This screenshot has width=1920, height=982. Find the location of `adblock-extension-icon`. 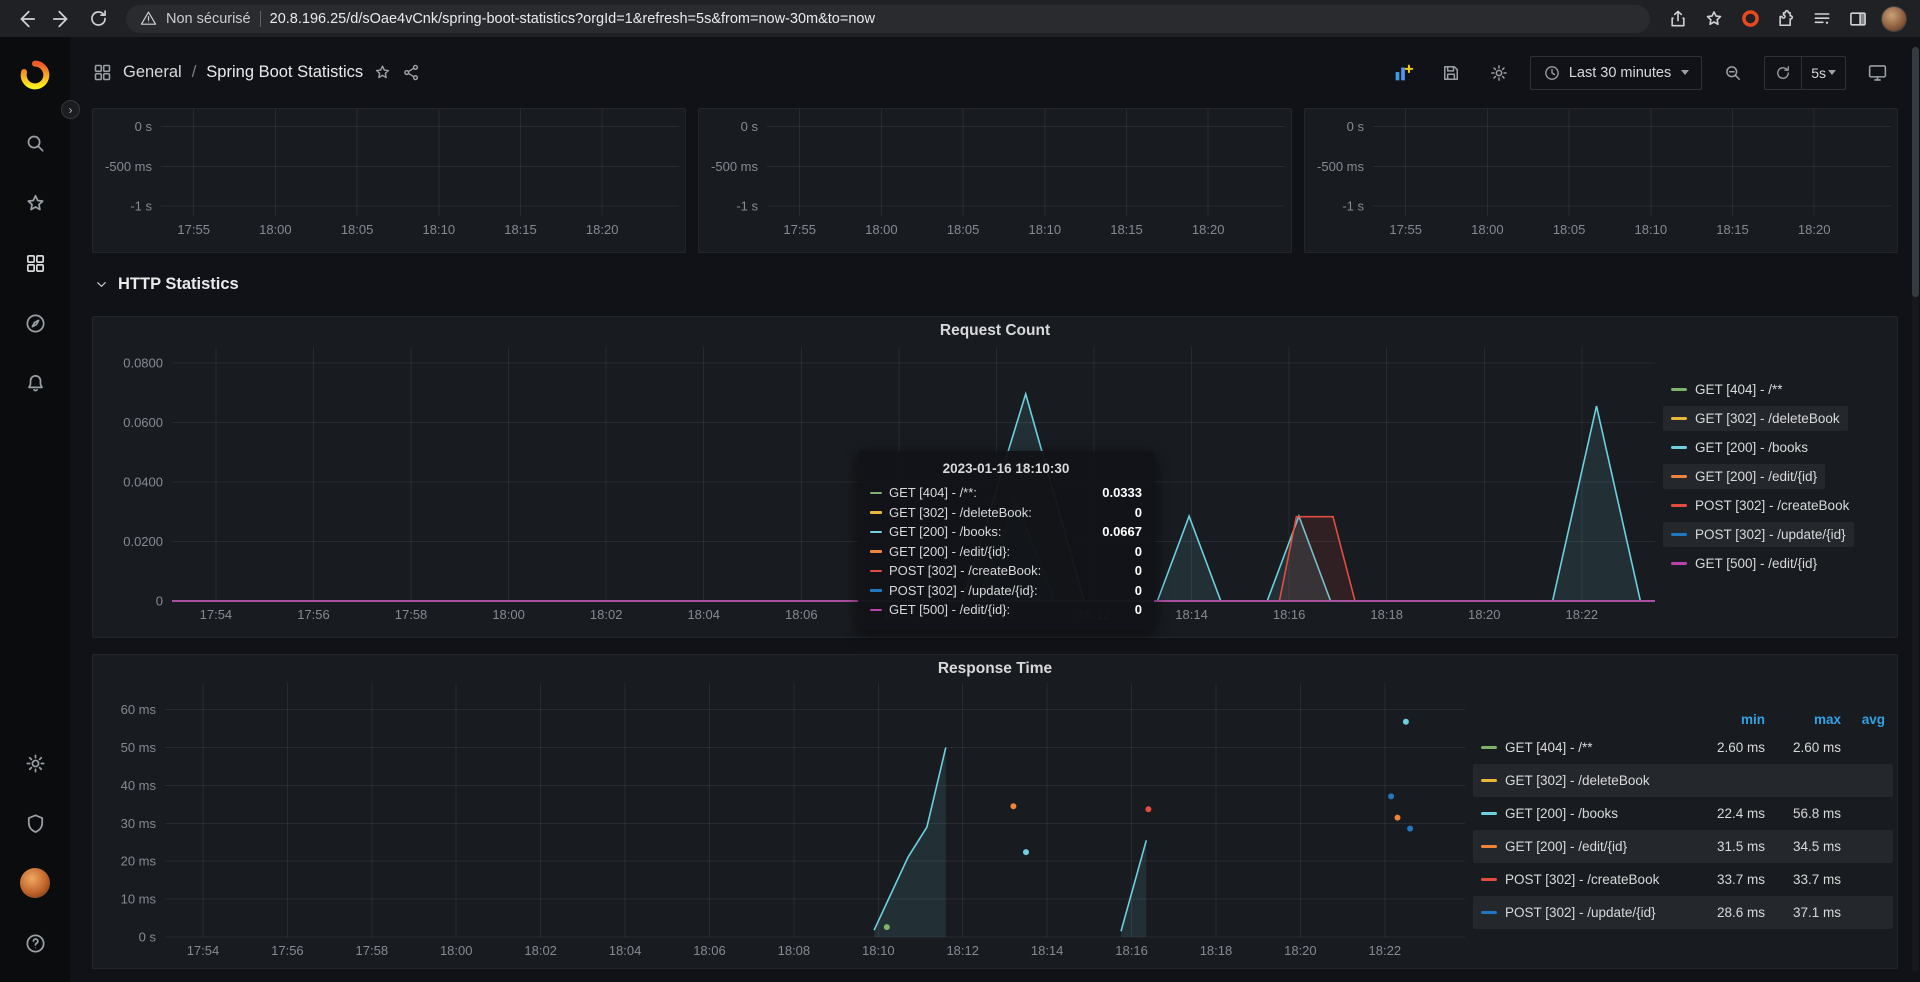

adblock-extension-icon is located at coordinates (1750, 18).